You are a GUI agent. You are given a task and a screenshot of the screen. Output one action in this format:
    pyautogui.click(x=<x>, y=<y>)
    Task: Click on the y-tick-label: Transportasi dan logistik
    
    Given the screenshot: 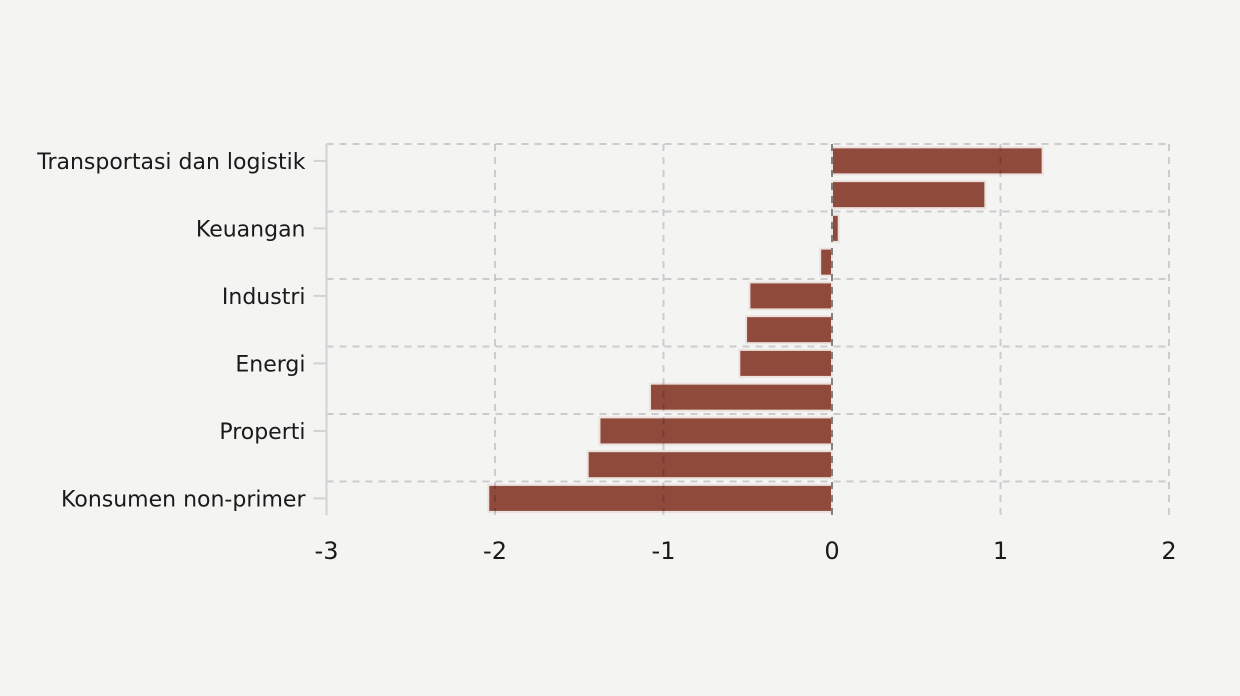 What is the action you would take?
    pyautogui.click(x=171, y=162)
    